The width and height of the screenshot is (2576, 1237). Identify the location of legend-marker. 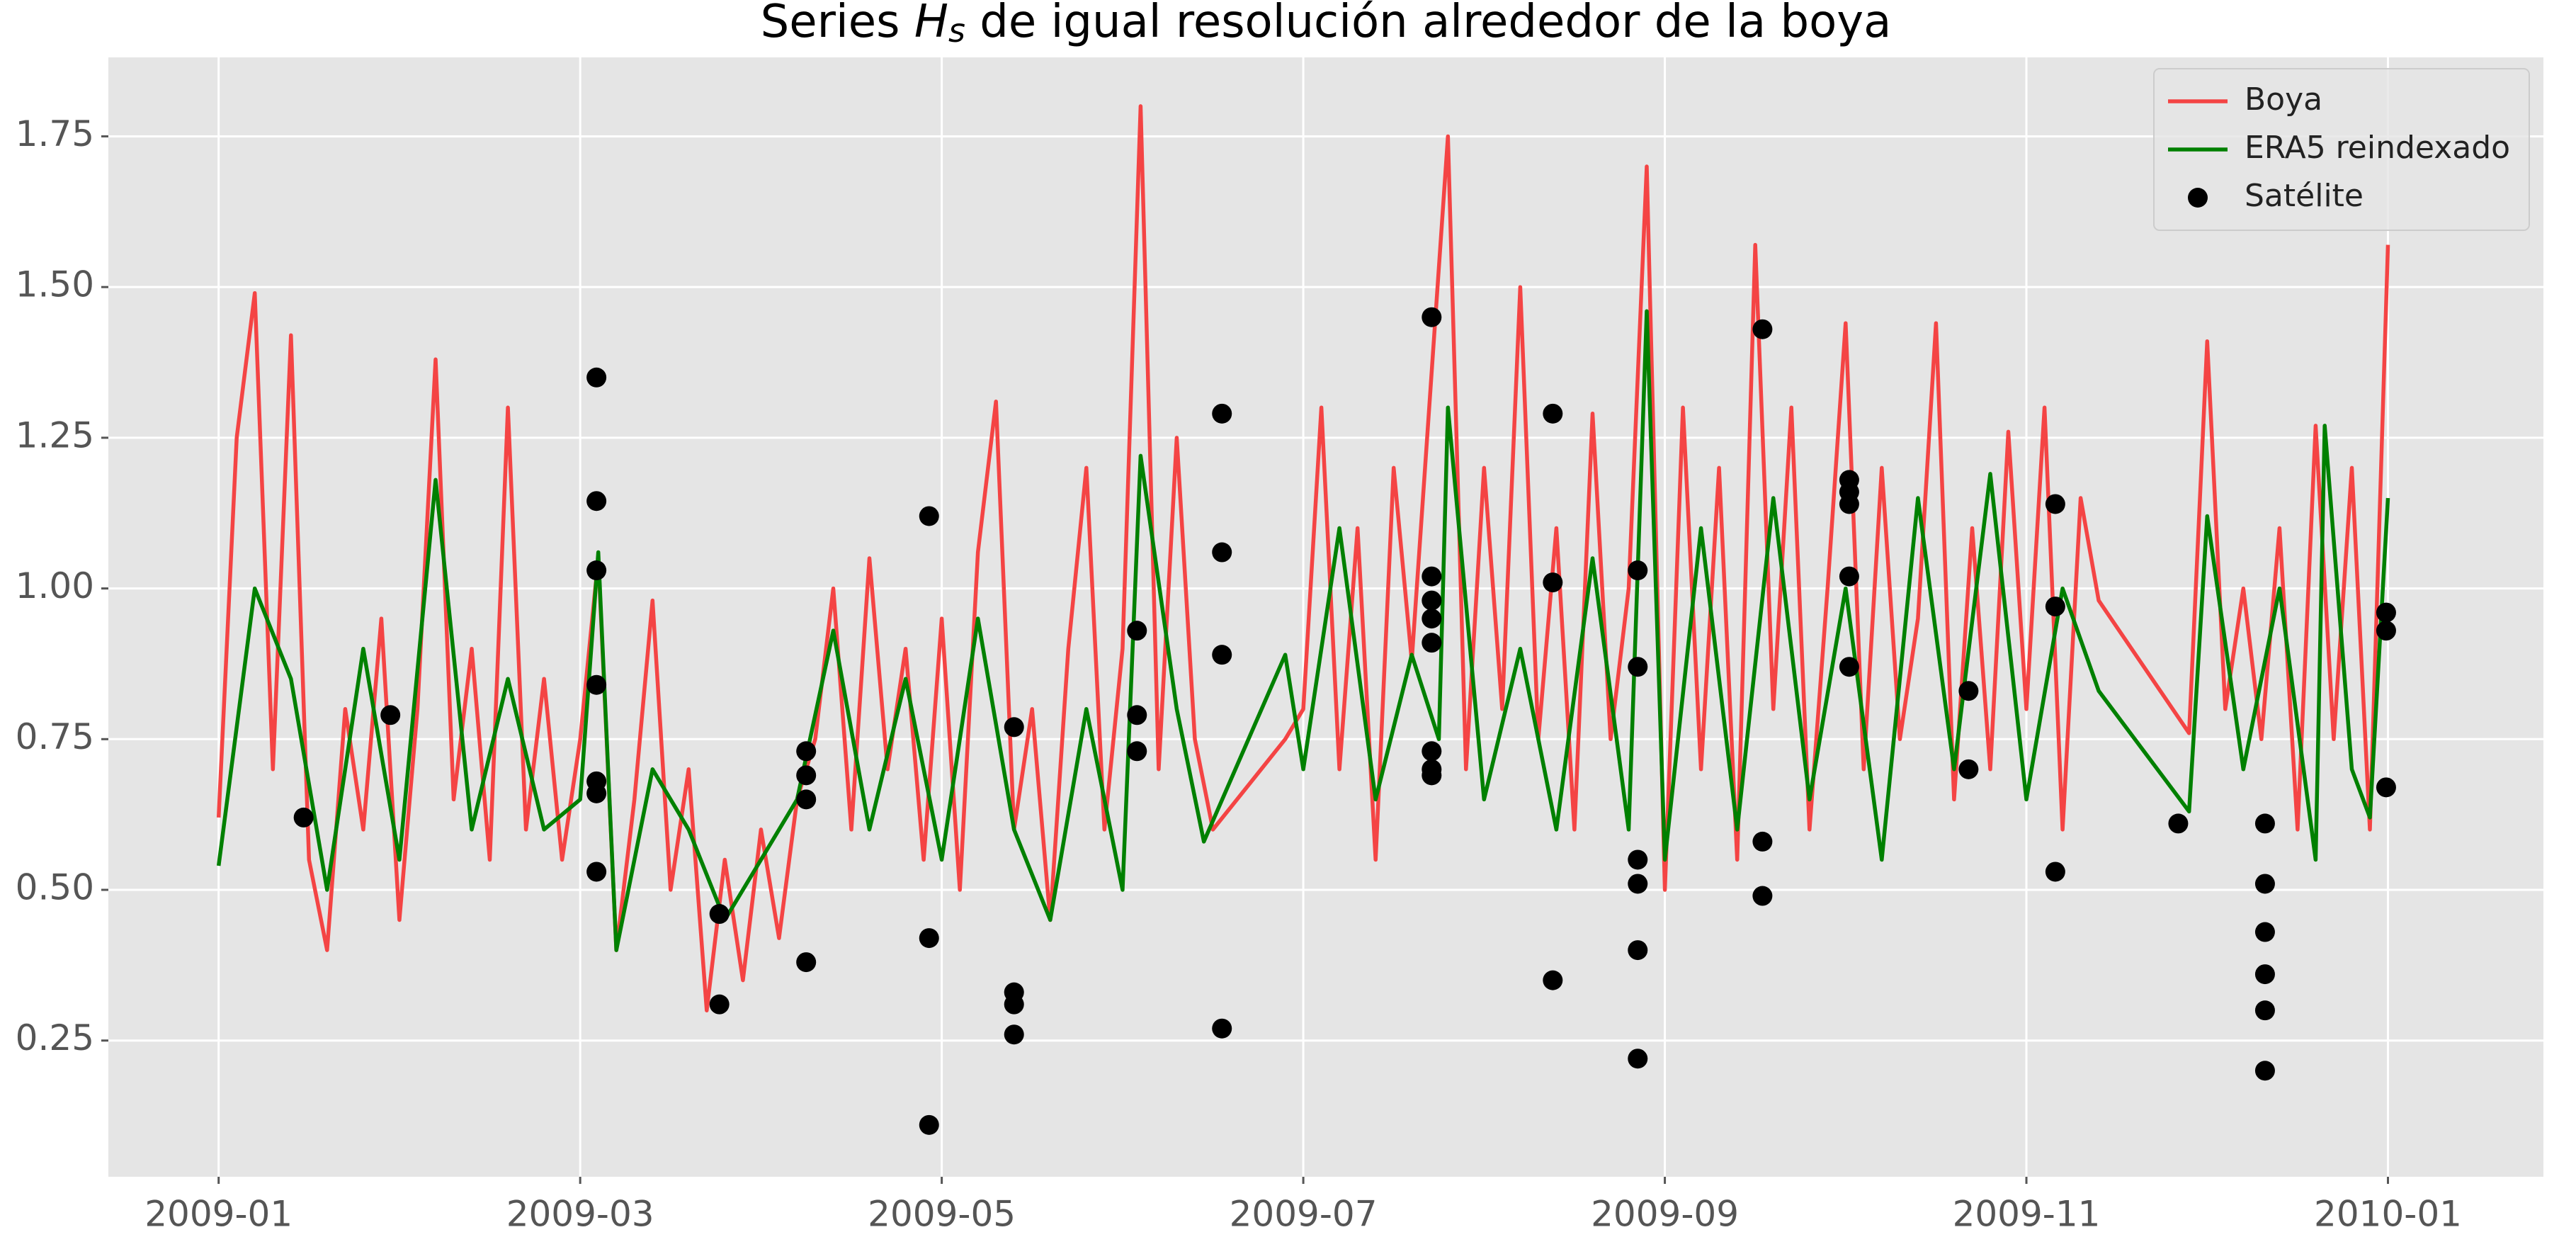
(2198, 198).